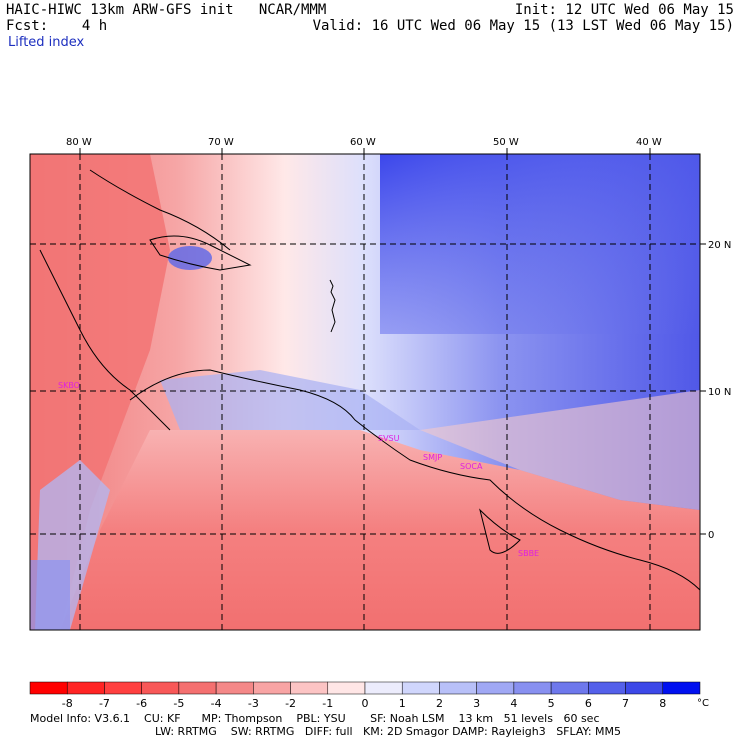 The image size is (740, 740). I want to click on lat-label-10n: 10 N, so click(719, 392).